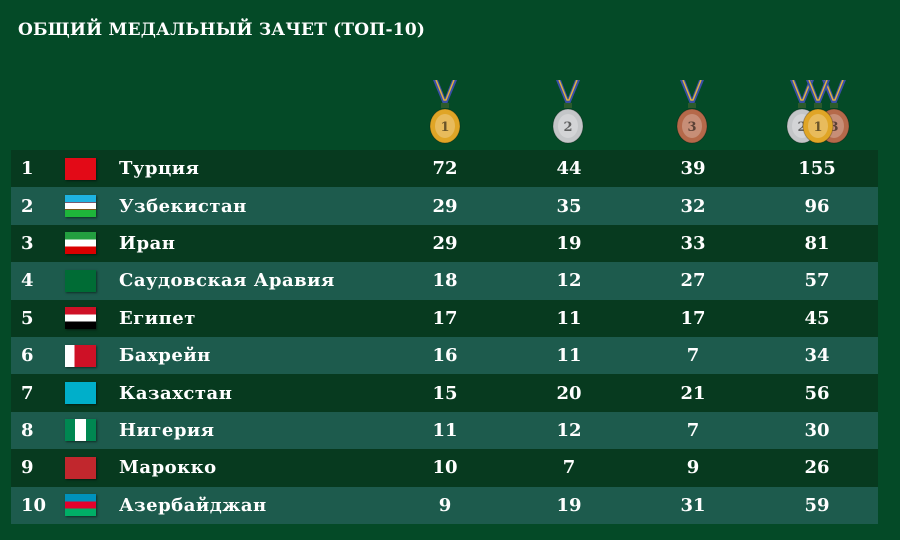  What do you see at coordinates (27, 169) in the screenshot?
I see `rank: 1` at bounding box center [27, 169].